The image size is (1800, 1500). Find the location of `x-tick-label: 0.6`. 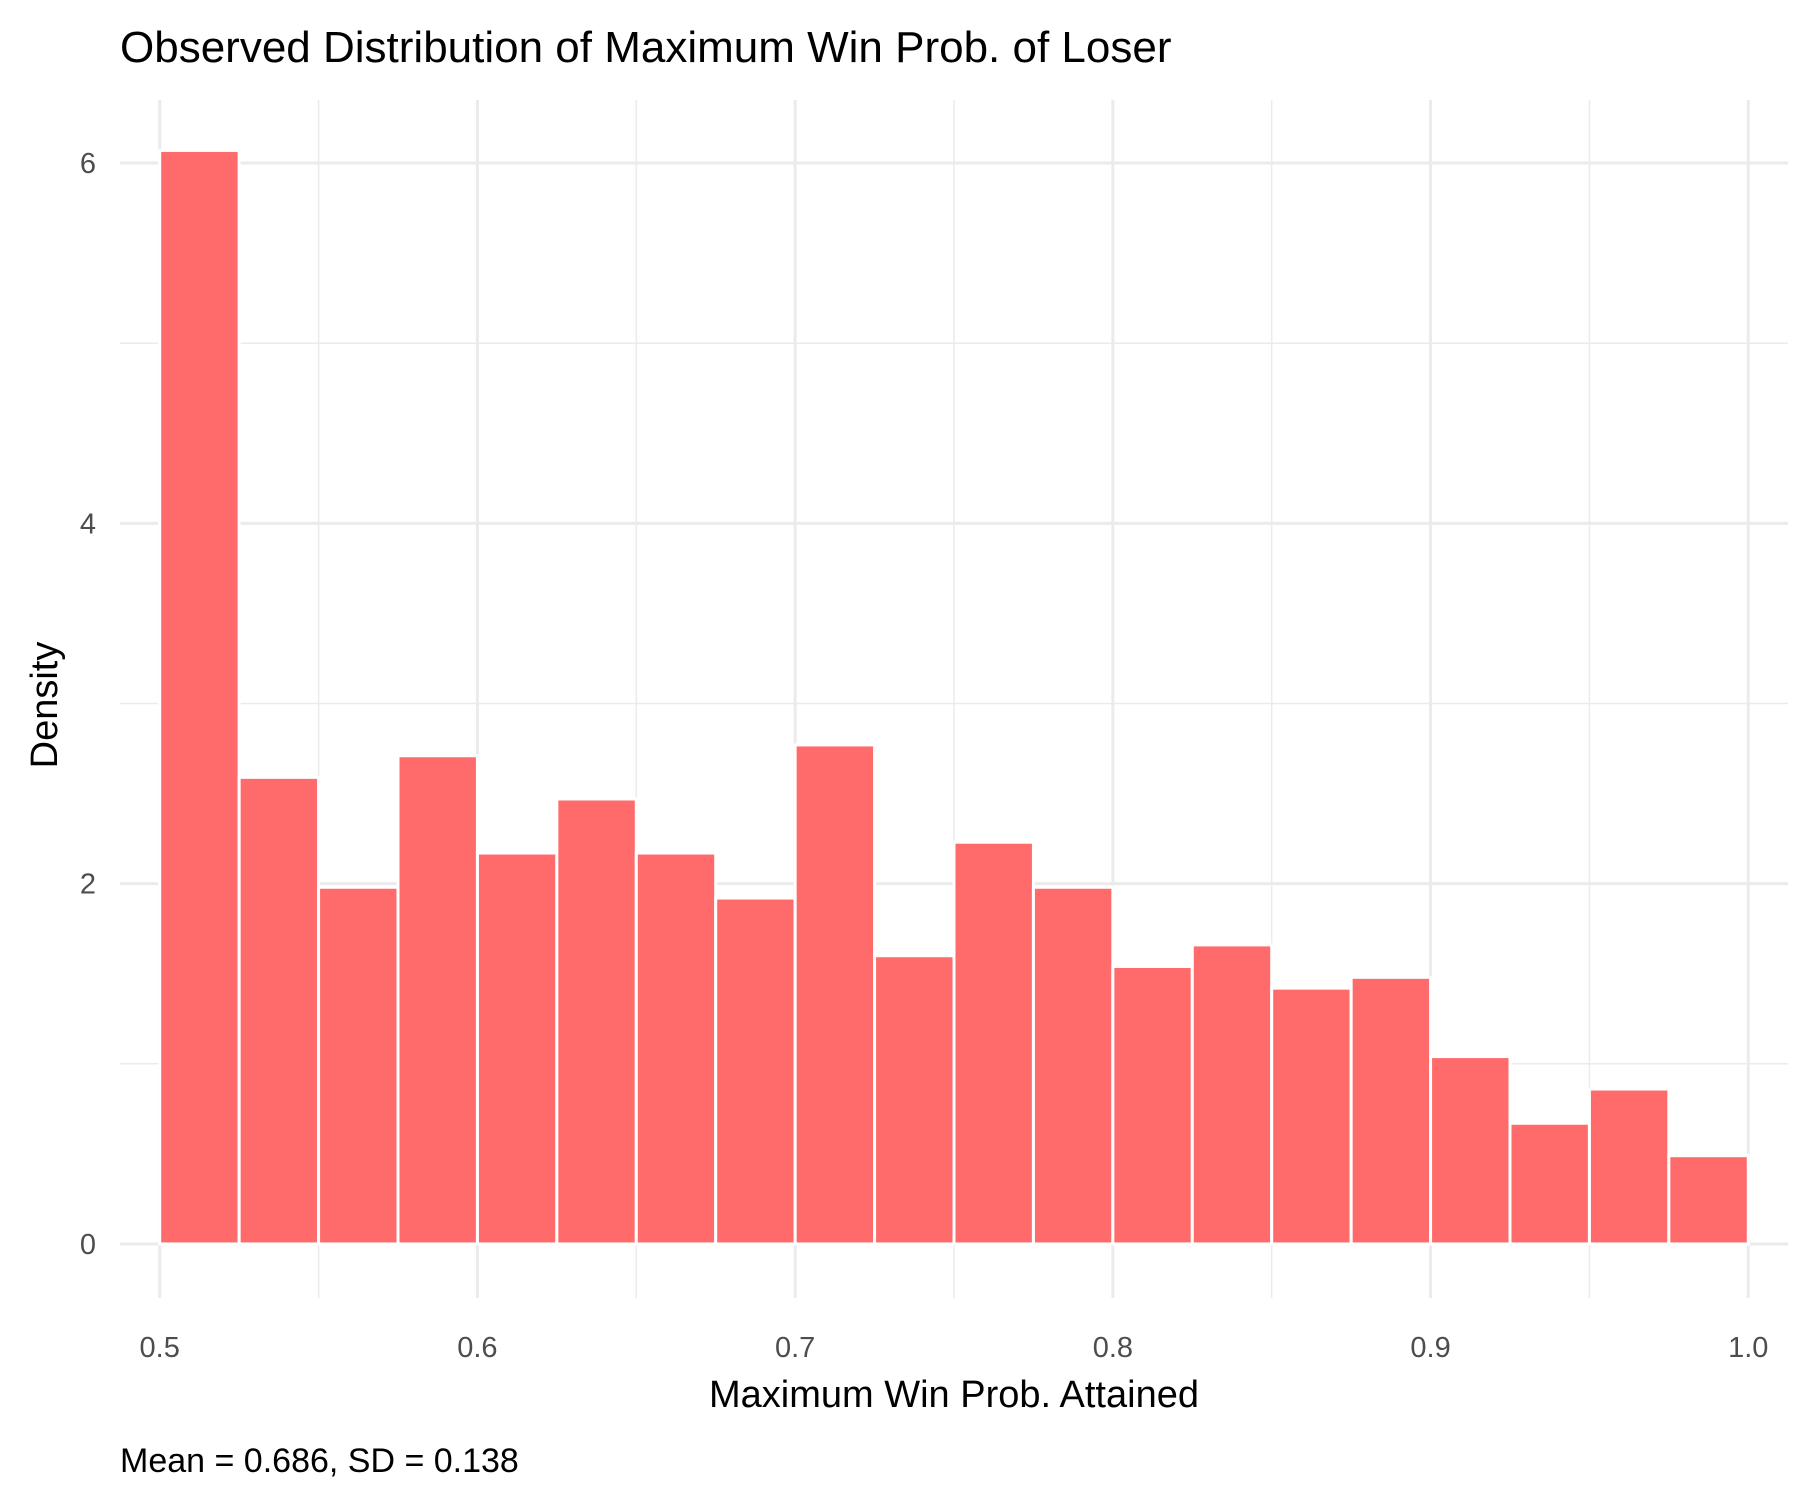

x-tick-label: 0.6 is located at coordinates (477, 1348).